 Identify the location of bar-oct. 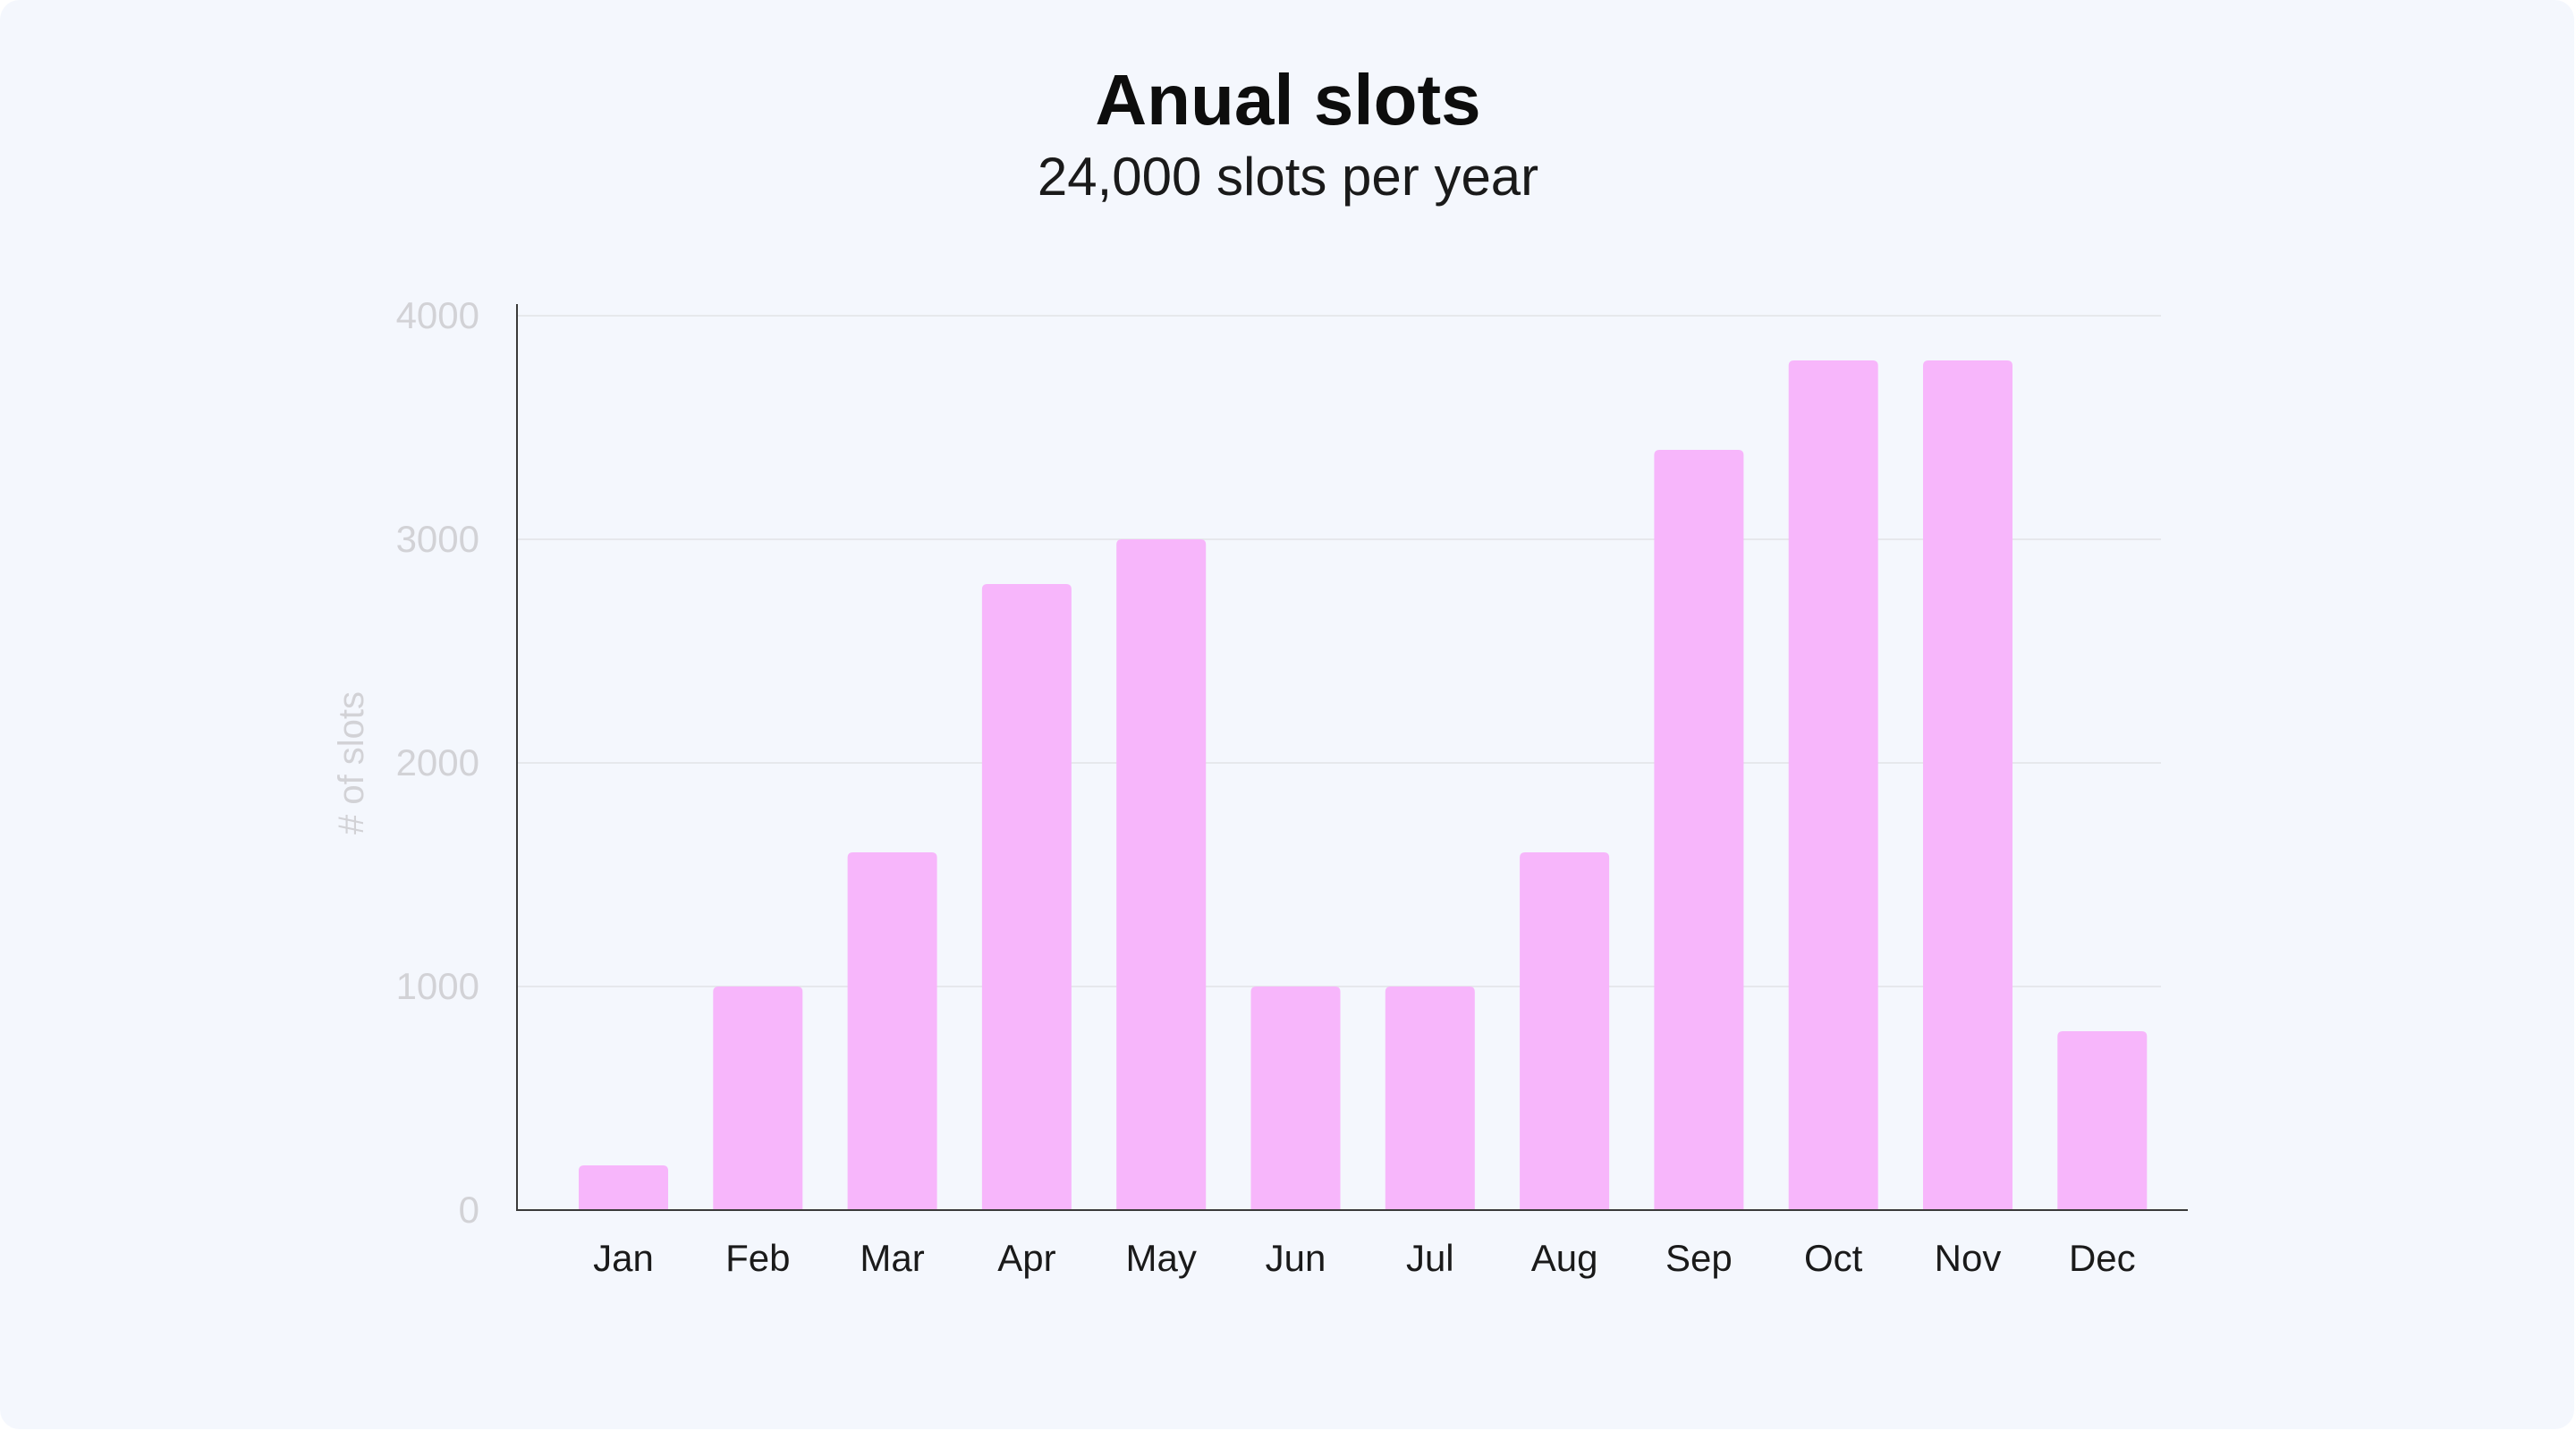
(1833, 785).